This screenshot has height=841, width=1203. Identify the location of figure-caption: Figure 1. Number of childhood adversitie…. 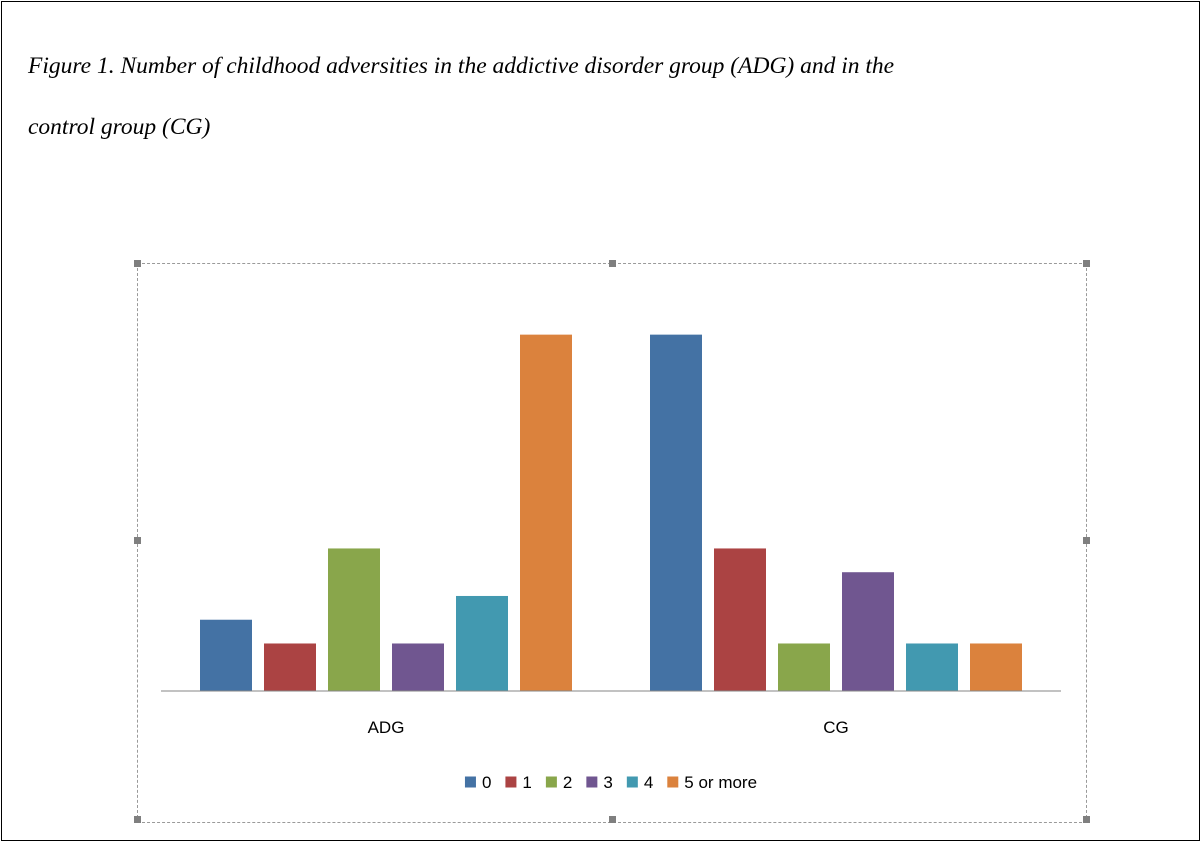
(603, 97).